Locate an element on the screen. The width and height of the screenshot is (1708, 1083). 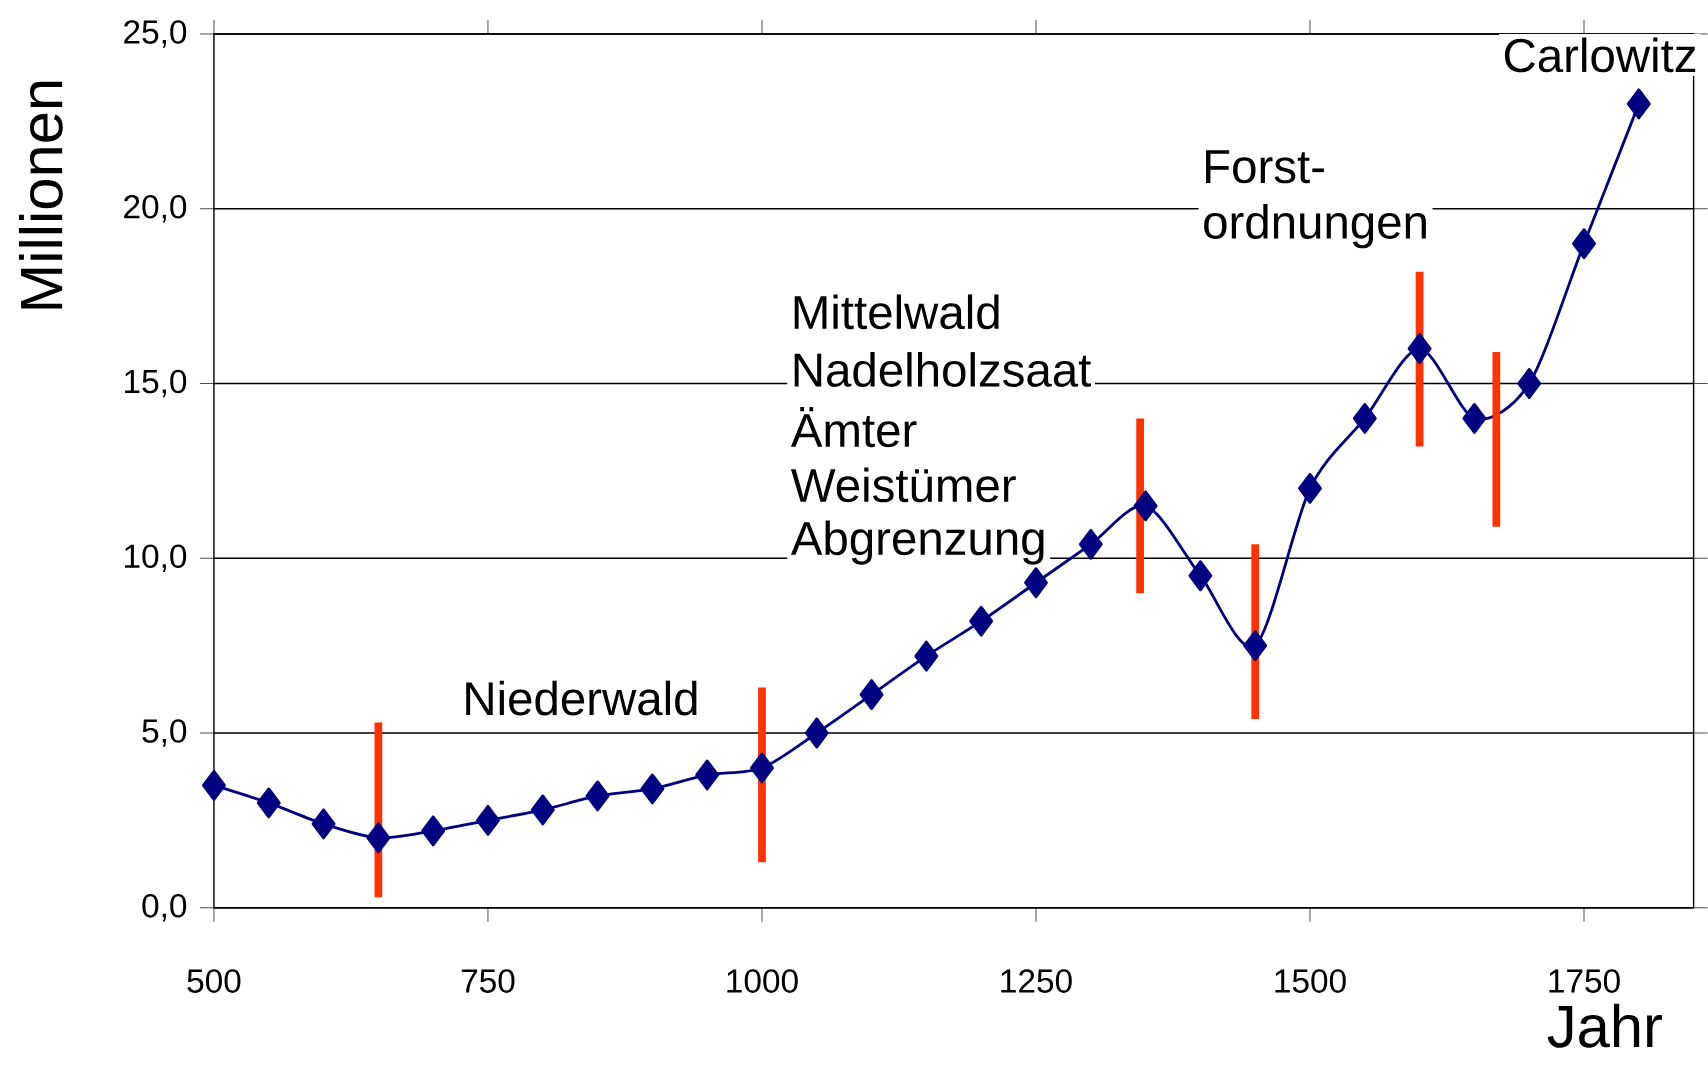
annotation: Carlowitz is located at coordinates (1600, 55).